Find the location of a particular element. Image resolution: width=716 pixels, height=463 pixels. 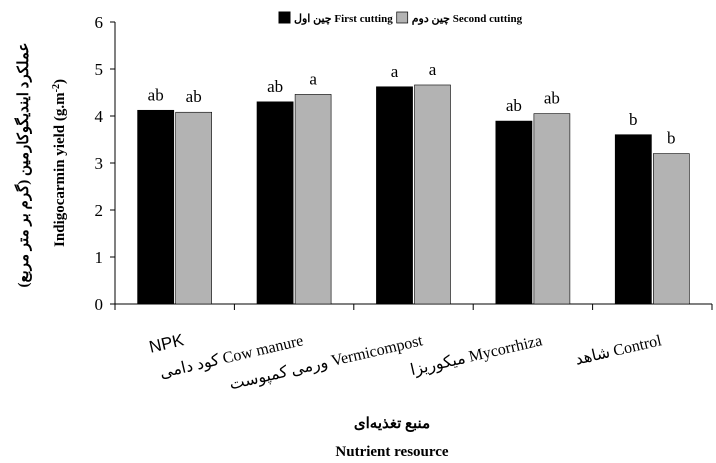

x-axis is located at coordinates (413, 306).